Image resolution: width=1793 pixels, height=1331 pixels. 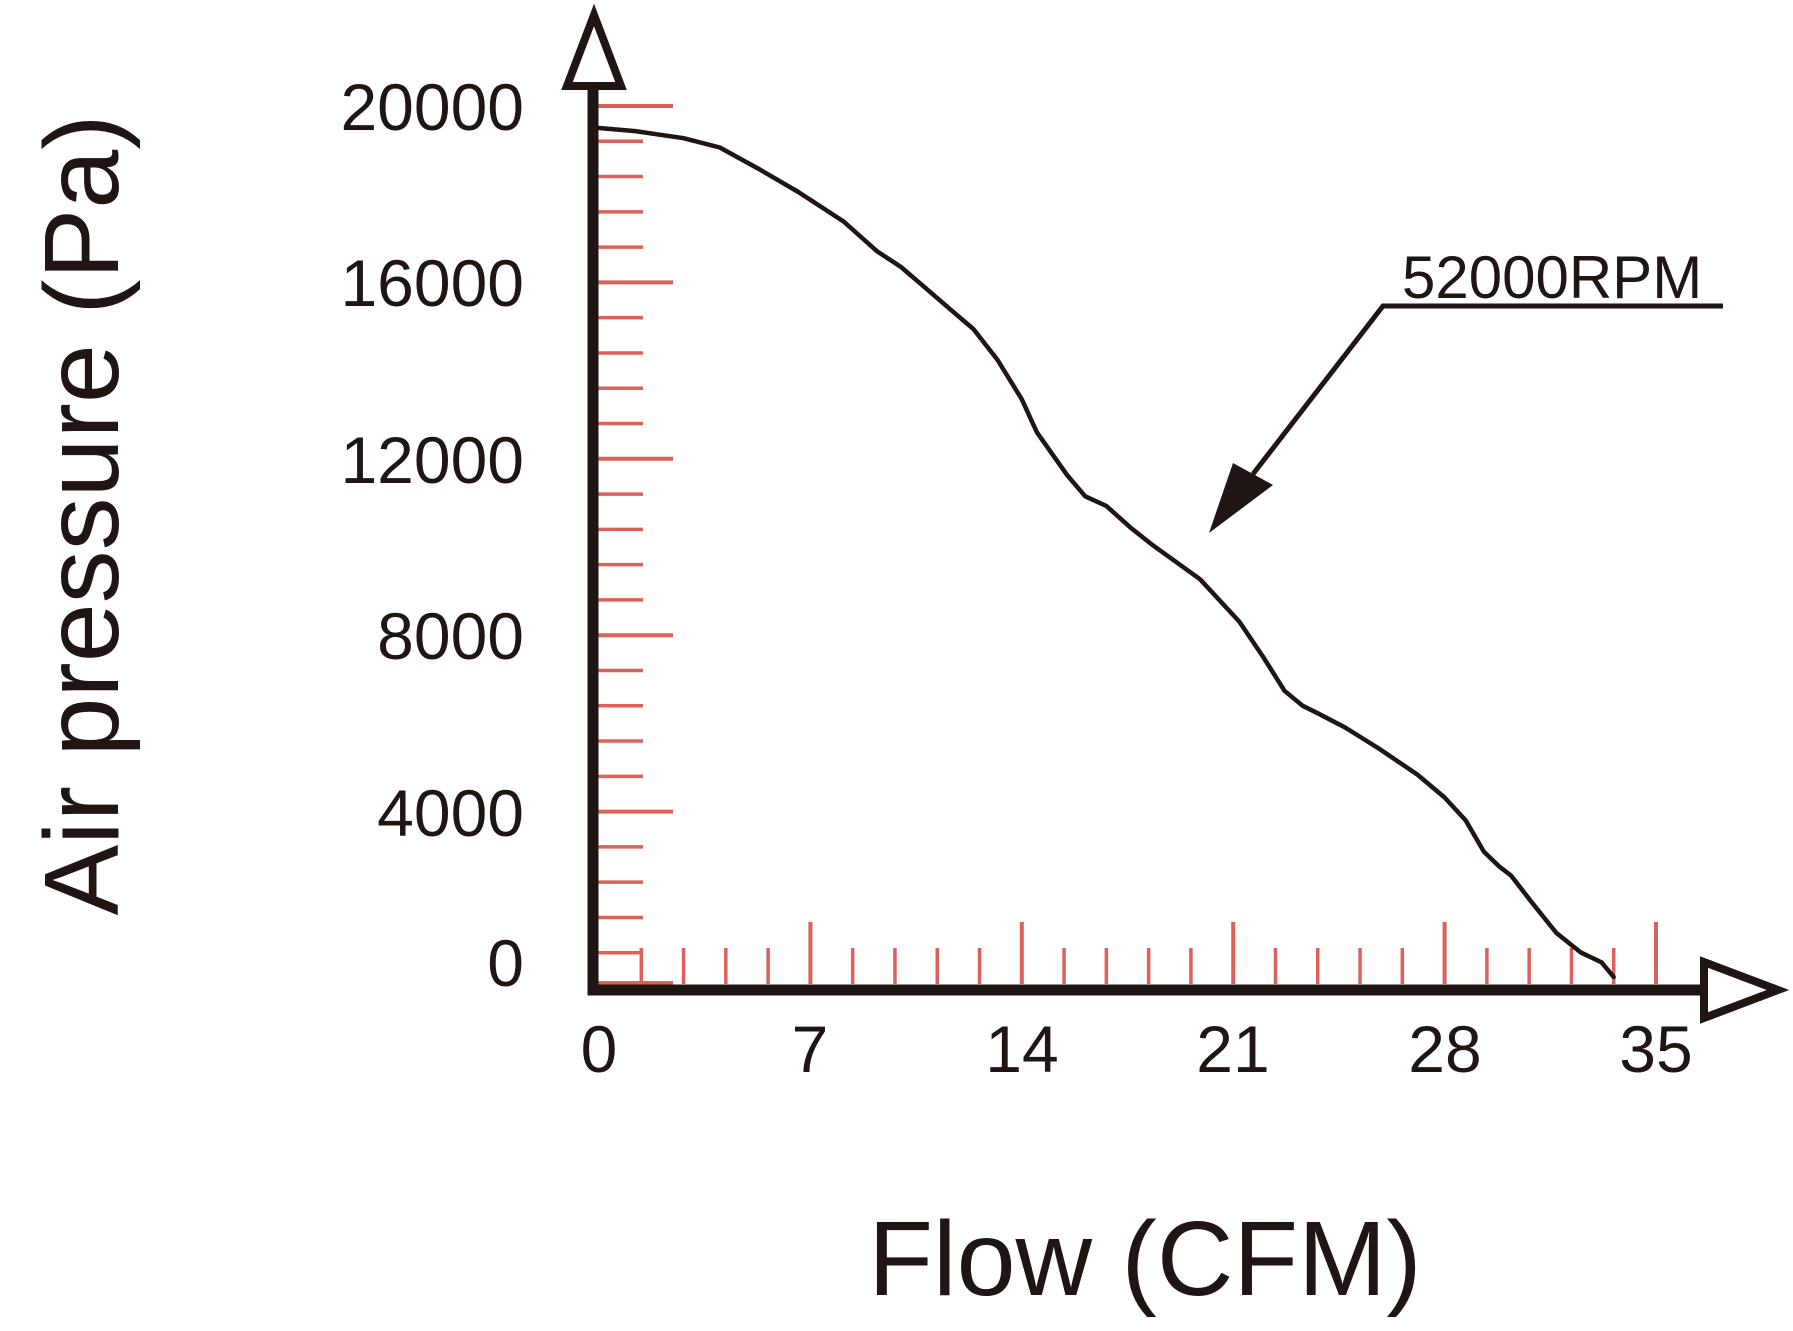 What do you see at coordinates (635, 544) in the screenshot?
I see `y-axis-ticks` at bounding box center [635, 544].